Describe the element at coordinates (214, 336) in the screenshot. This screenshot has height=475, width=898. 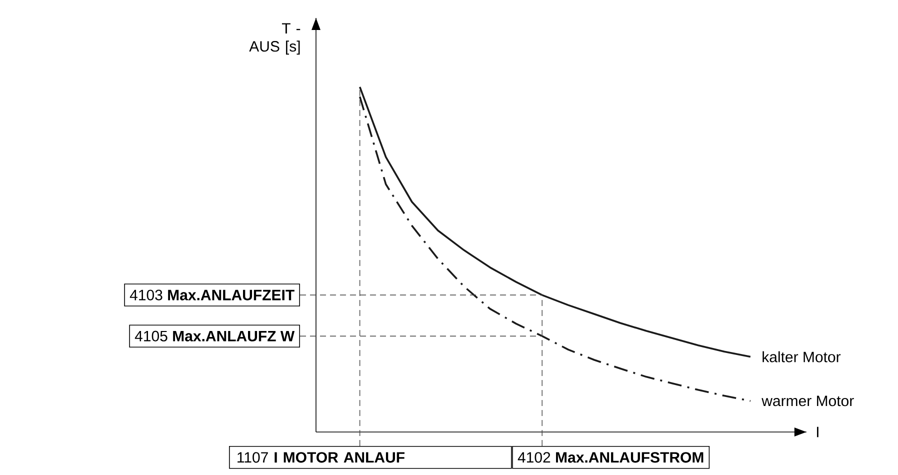
I see `ref-line-label: 4105 Max.ANLAUFZ W` at that location.